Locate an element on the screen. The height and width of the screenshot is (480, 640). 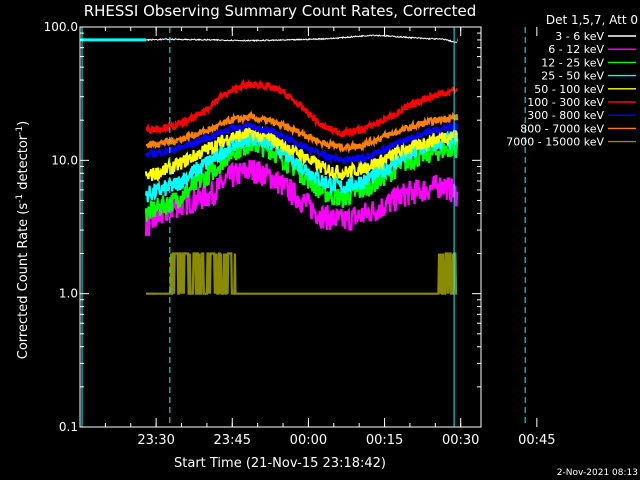
y-axis-title-mid: detector is located at coordinates (23, 164).